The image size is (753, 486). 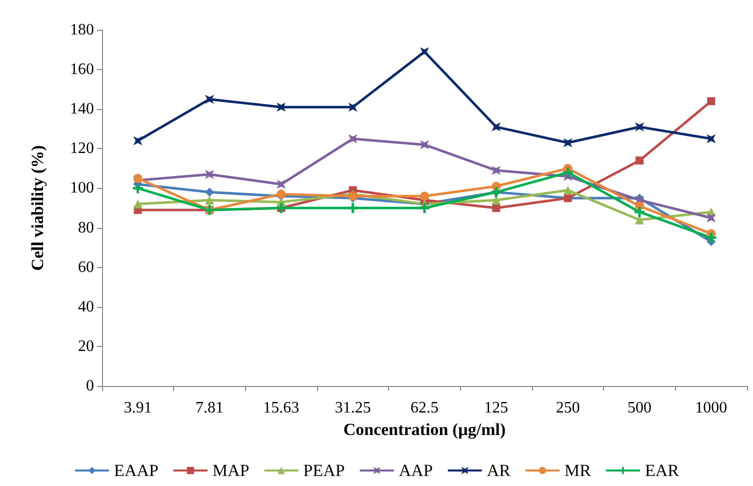 What do you see at coordinates (82, 30) in the screenshot?
I see `y-tick-label: 180` at bounding box center [82, 30].